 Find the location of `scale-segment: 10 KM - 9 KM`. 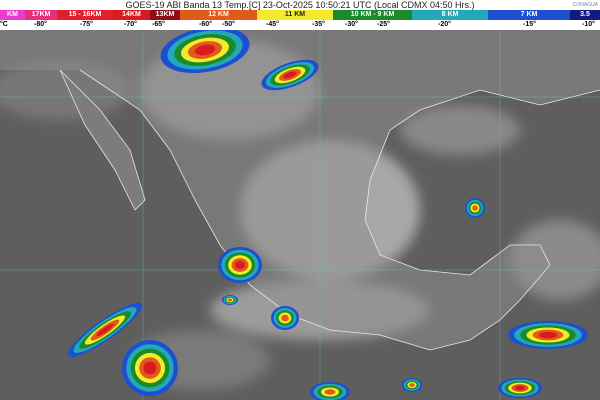

scale-segment: 10 KM - 9 KM is located at coordinates (372, 15).